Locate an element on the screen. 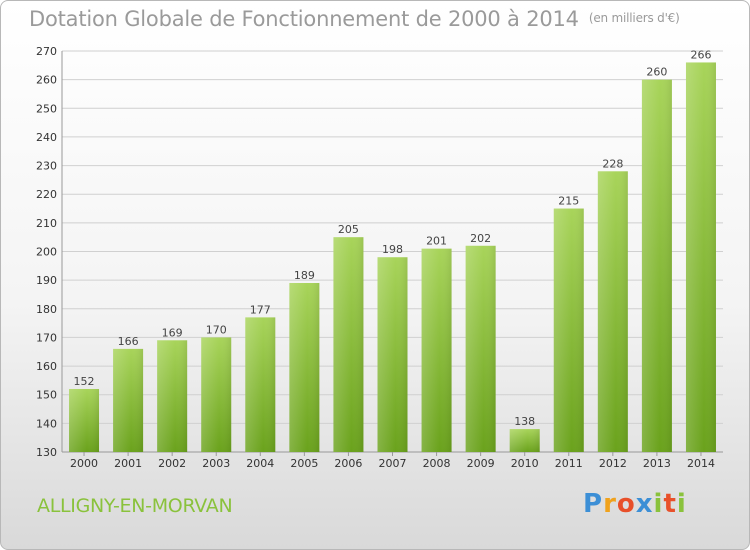 This screenshot has width=750, height=550. bar-shade-2000 is located at coordinates (84, 420).